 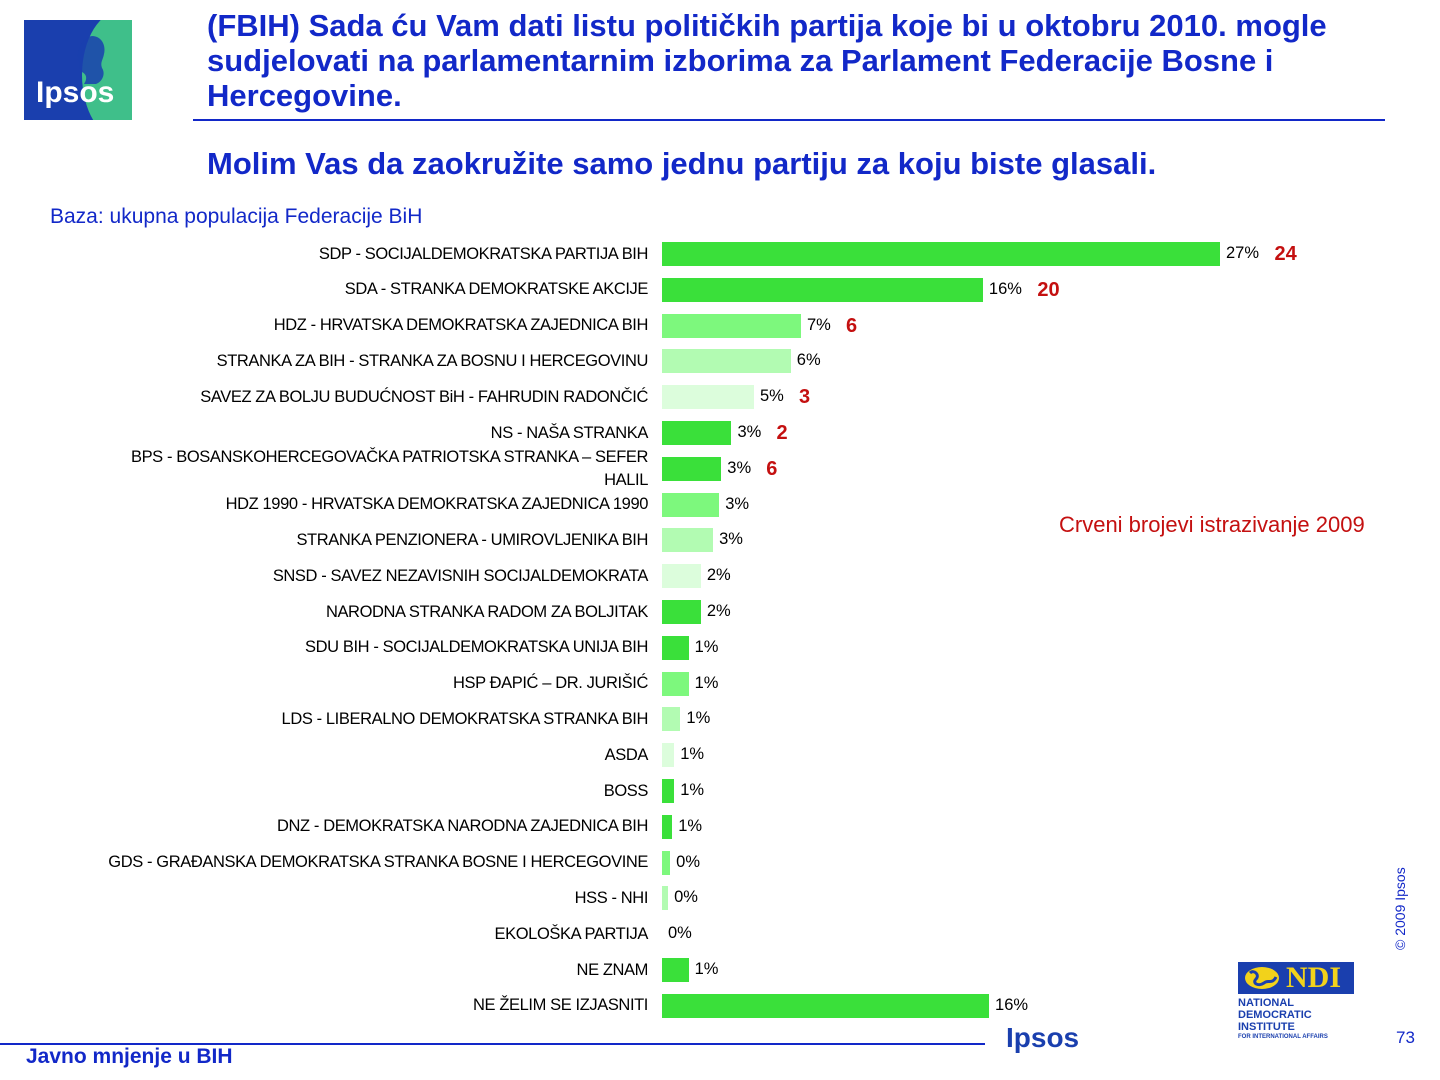 I want to click on category-label: ASDA, so click(x=626, y=754).